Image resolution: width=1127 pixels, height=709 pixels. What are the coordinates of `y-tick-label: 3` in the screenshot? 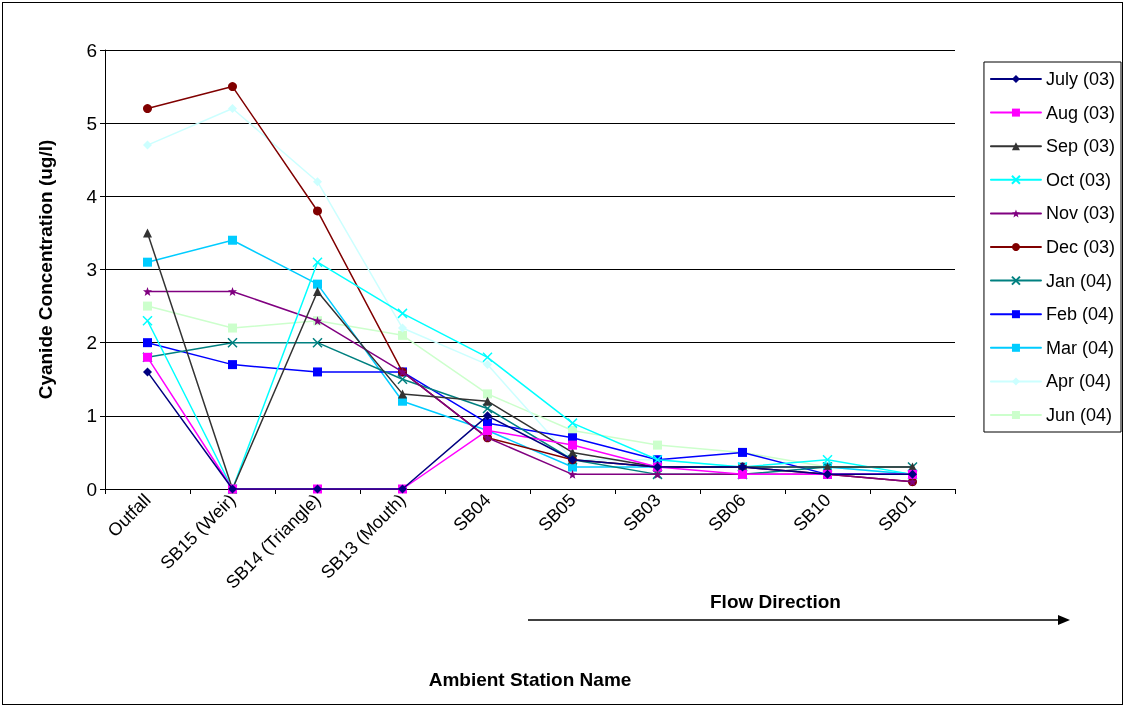 It's located at (91, 269).